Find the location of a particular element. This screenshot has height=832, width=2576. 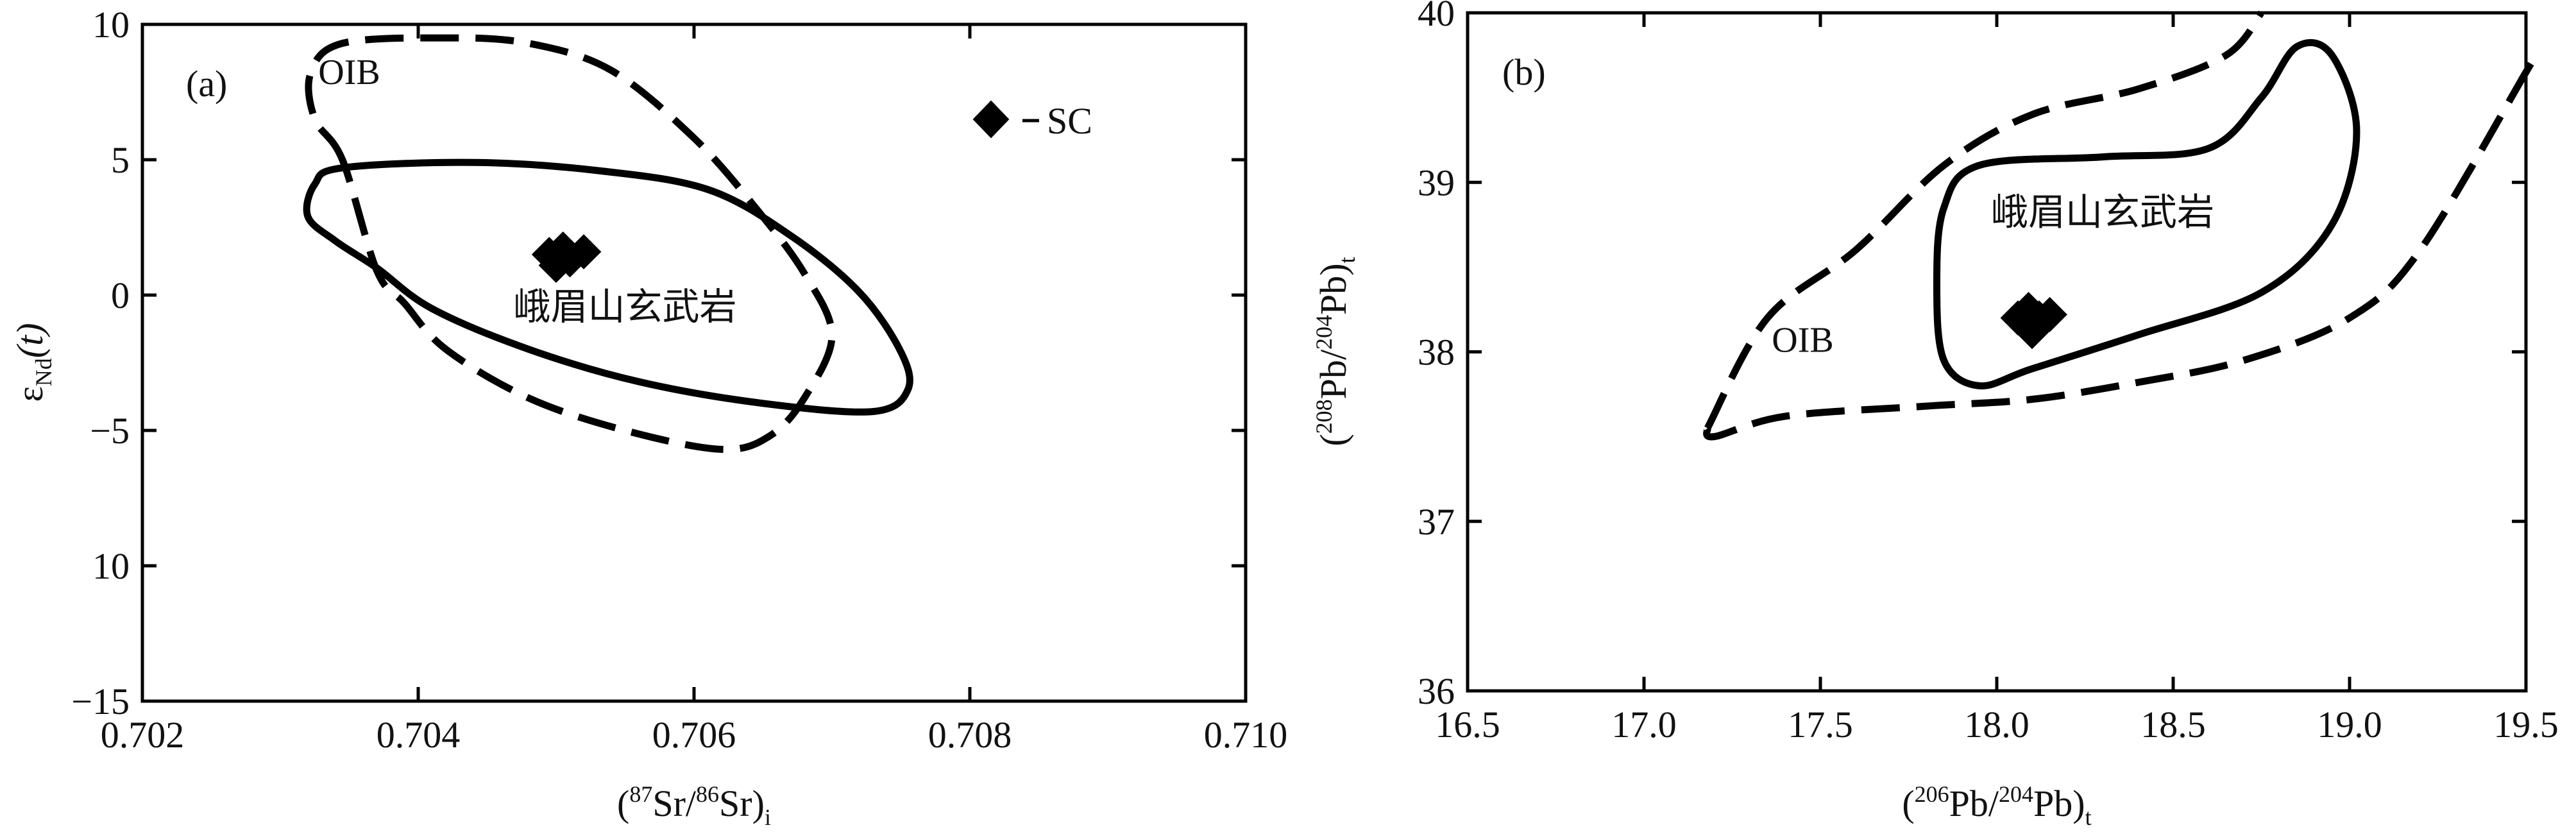

panel-b-y-axis-title: (208Pb/204Pb)t is located at coordinates (1335, 351).